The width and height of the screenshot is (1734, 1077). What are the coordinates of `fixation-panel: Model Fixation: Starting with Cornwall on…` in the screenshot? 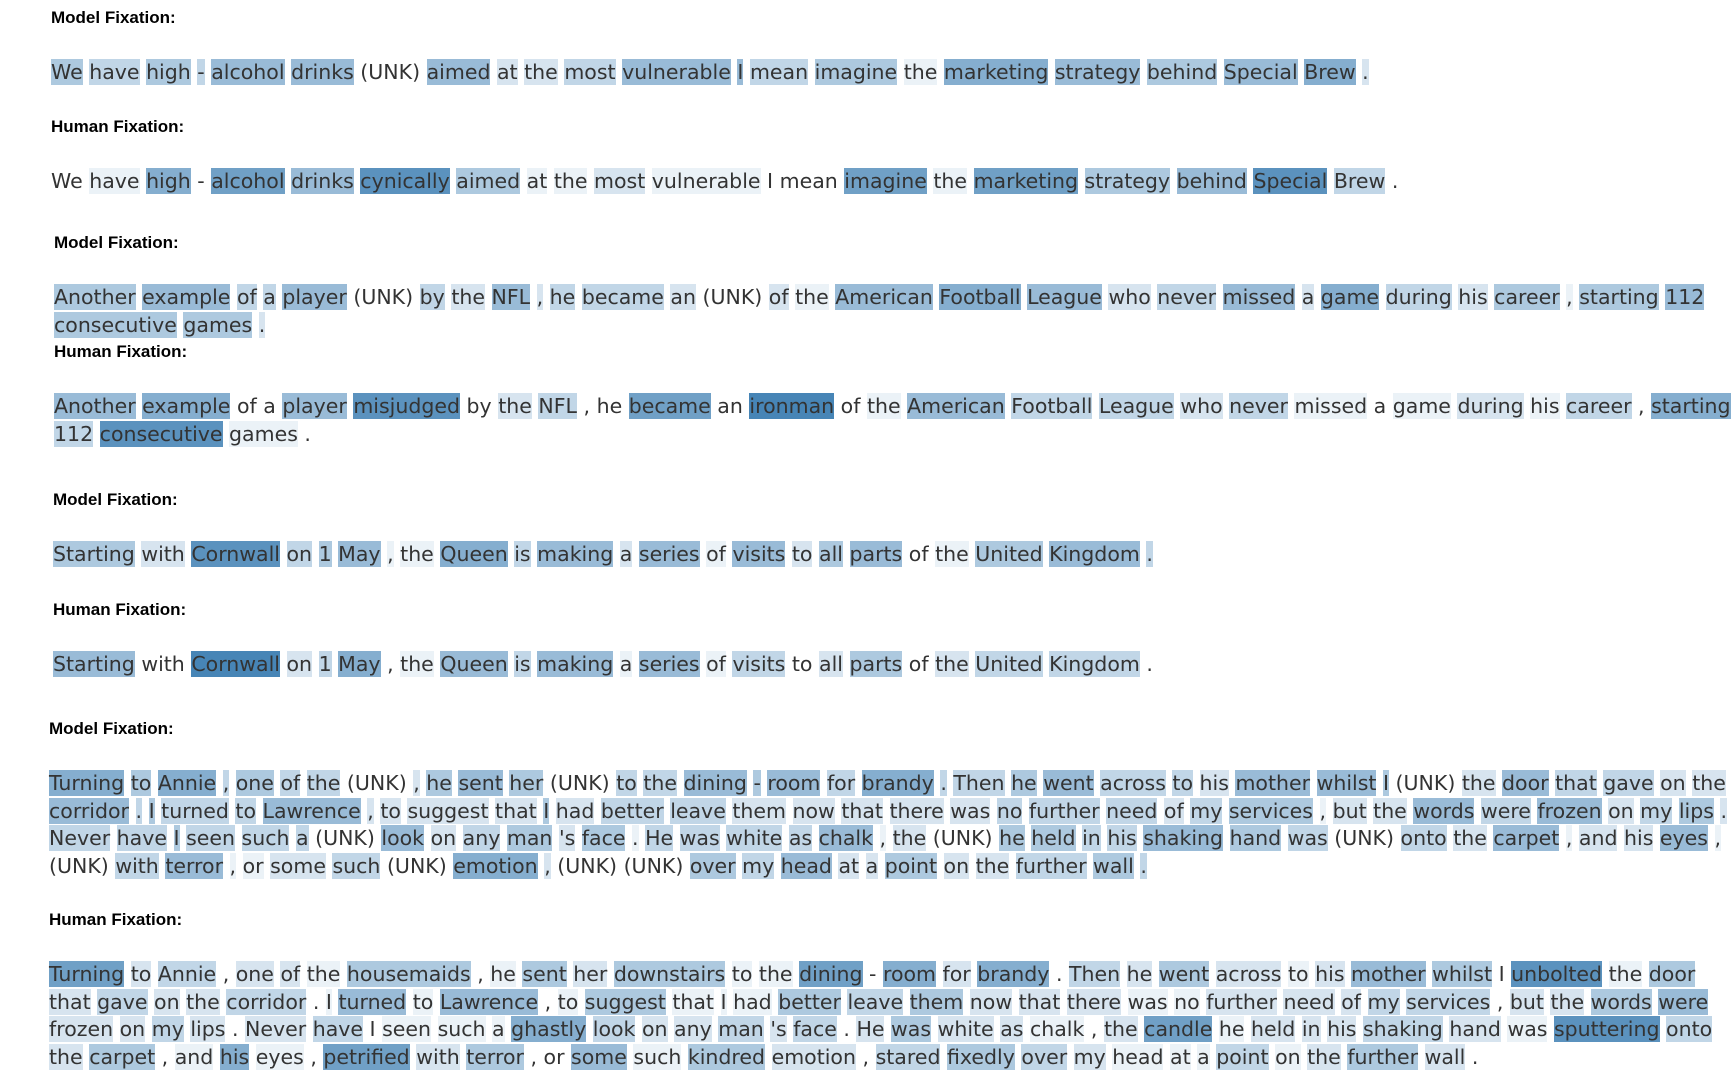 It's located at (893, 529).